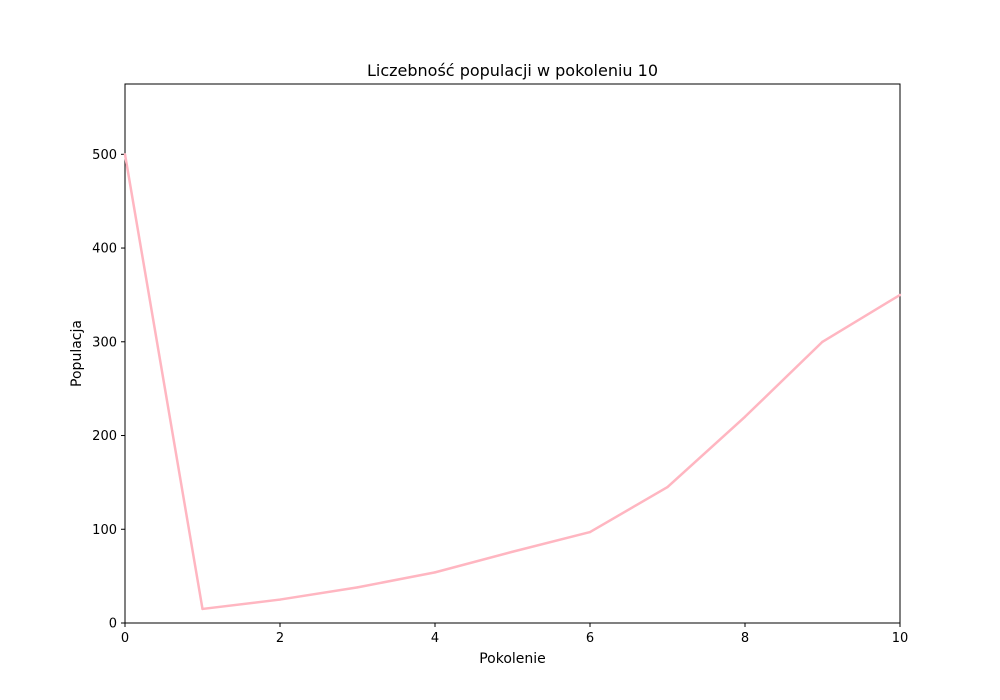  Describe the element at coordinates (77, 353) in the screenshot. I see `y-axis-label: Populacja` at that location.